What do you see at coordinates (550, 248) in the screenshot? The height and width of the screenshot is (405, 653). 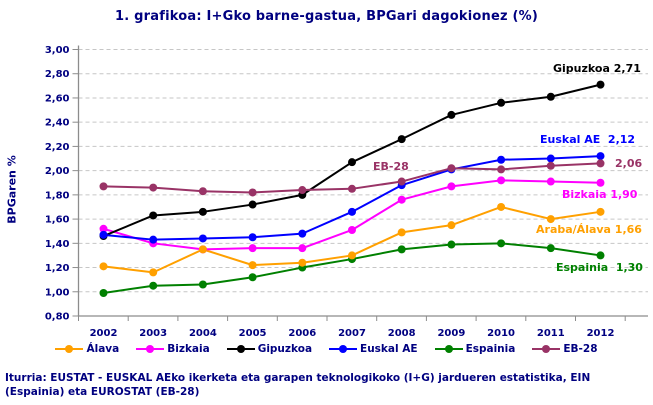 I see `data-point-espainia-2011` at bounding box center [550, 248].